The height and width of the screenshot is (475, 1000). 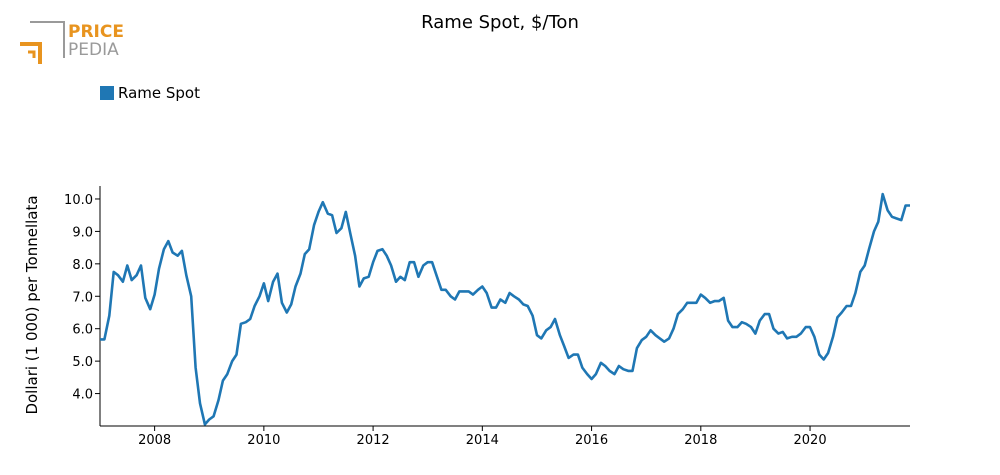 I want to click on logo-gray-bracket, so click(x=47, y=39).